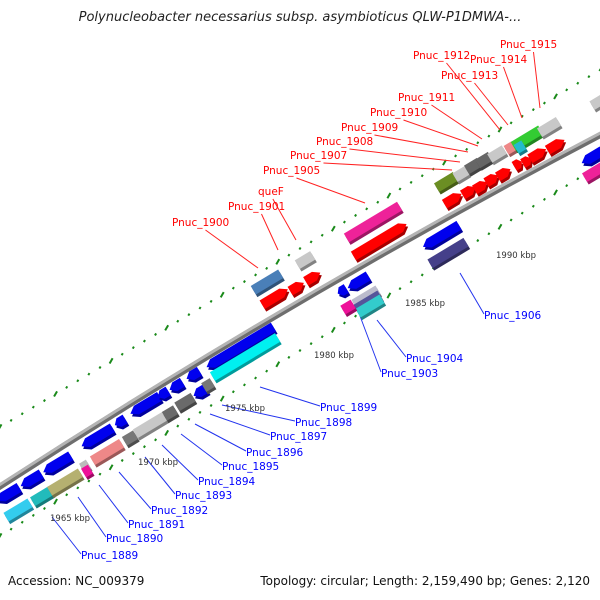 Image resolution: width=600 pixels, height=600 pixels. What do you see at coordinates (528, 45) in the screenshot?
I see `gene-label-forward: Pnuc_1915` at bounding box center [528, 45].